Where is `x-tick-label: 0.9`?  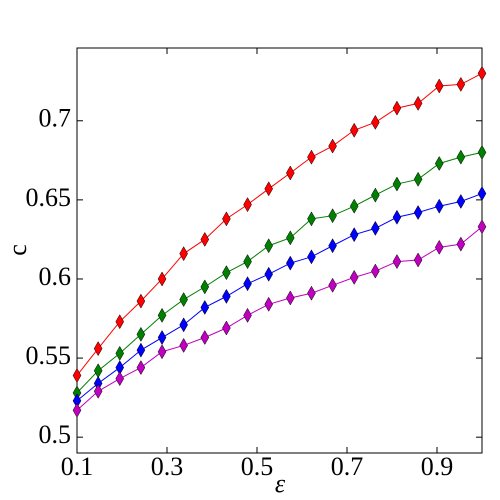
x-tick-label: 0.9 is located at coordinates (437, 466).